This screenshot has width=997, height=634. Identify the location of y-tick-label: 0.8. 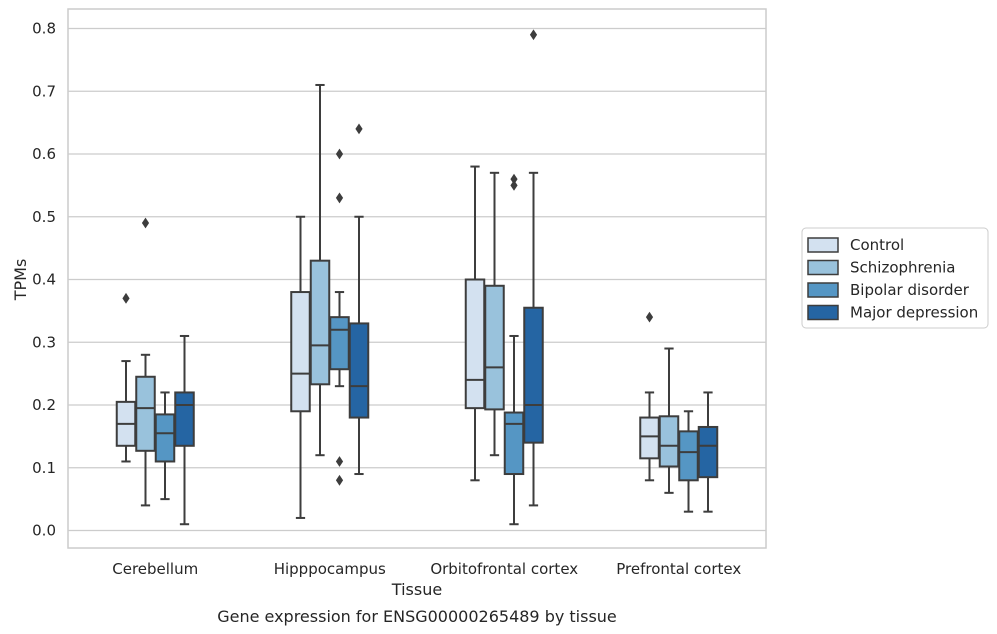
(44, 29).